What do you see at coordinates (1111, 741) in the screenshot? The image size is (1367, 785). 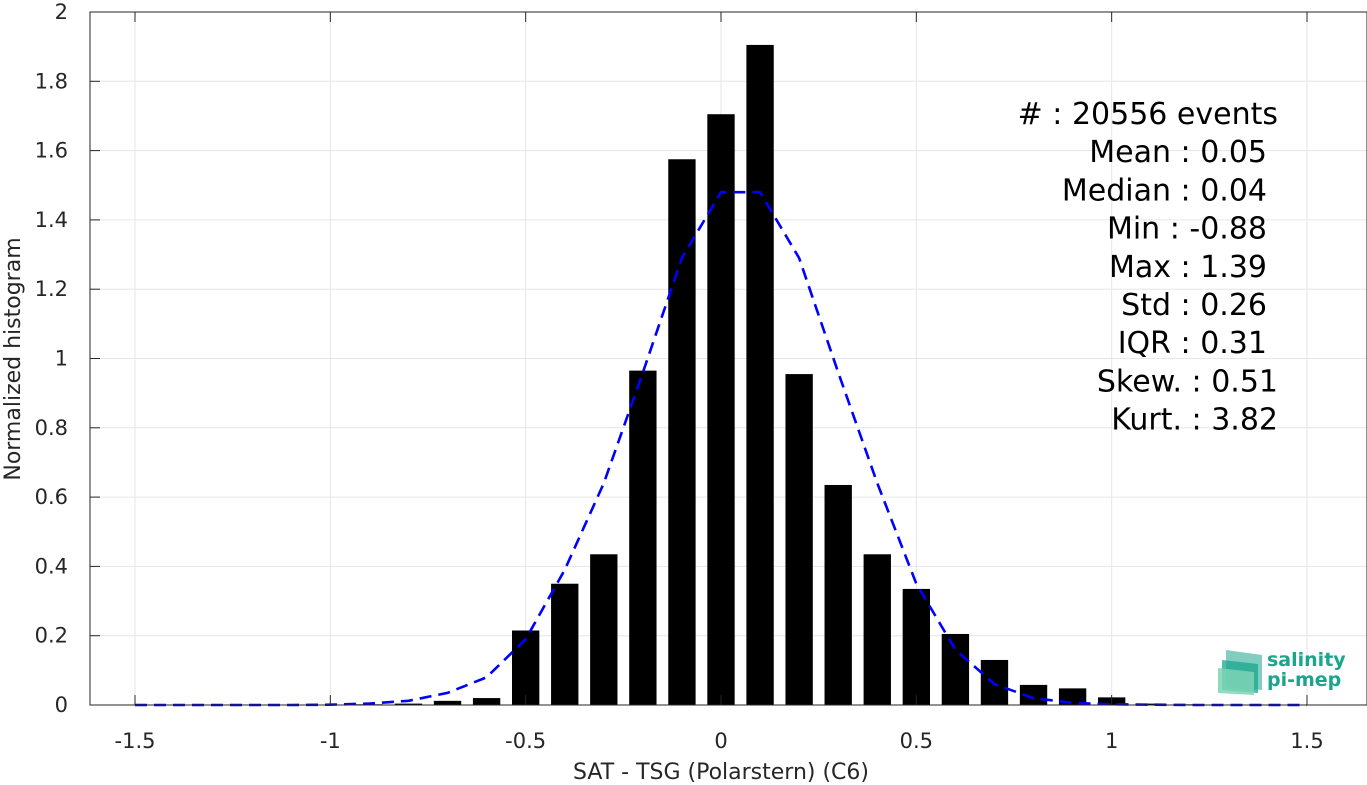 I see `x-tick-label: 1` at bounding box center [1111, 741].